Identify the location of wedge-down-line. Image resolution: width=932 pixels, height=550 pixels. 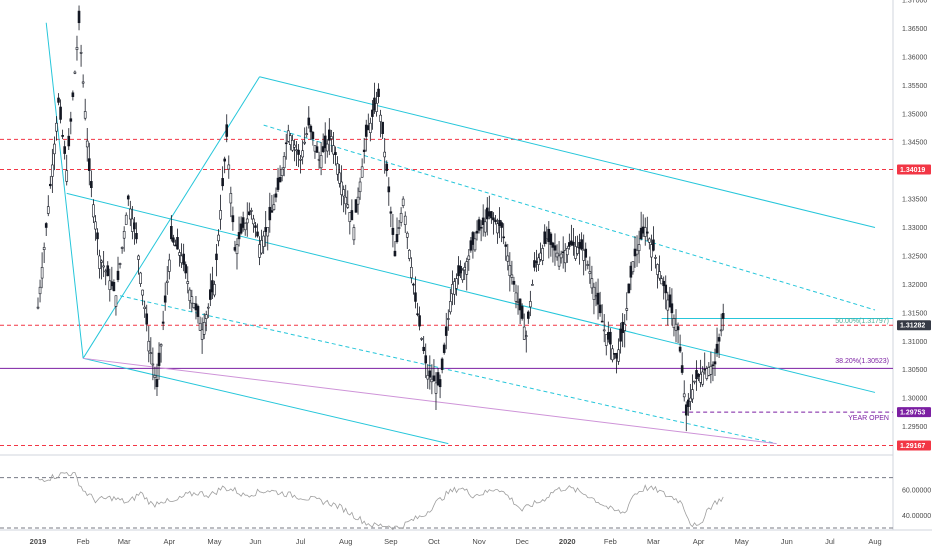
(64, 190).